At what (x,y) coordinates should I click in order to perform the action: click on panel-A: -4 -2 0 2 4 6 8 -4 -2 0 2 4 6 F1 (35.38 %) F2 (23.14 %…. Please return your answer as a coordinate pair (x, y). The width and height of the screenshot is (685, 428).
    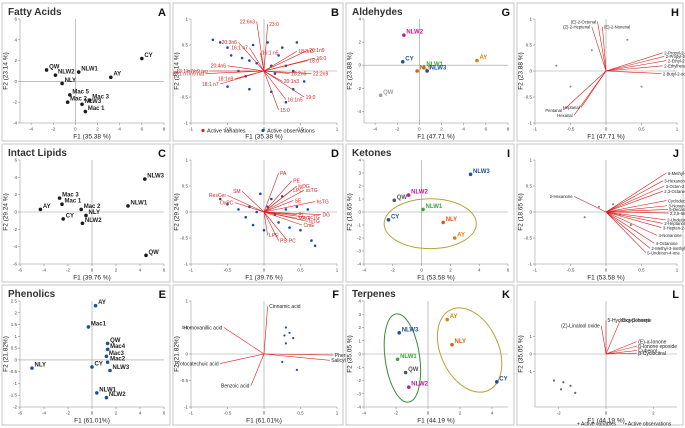
    Looking at the image, I should click on (86, 72).